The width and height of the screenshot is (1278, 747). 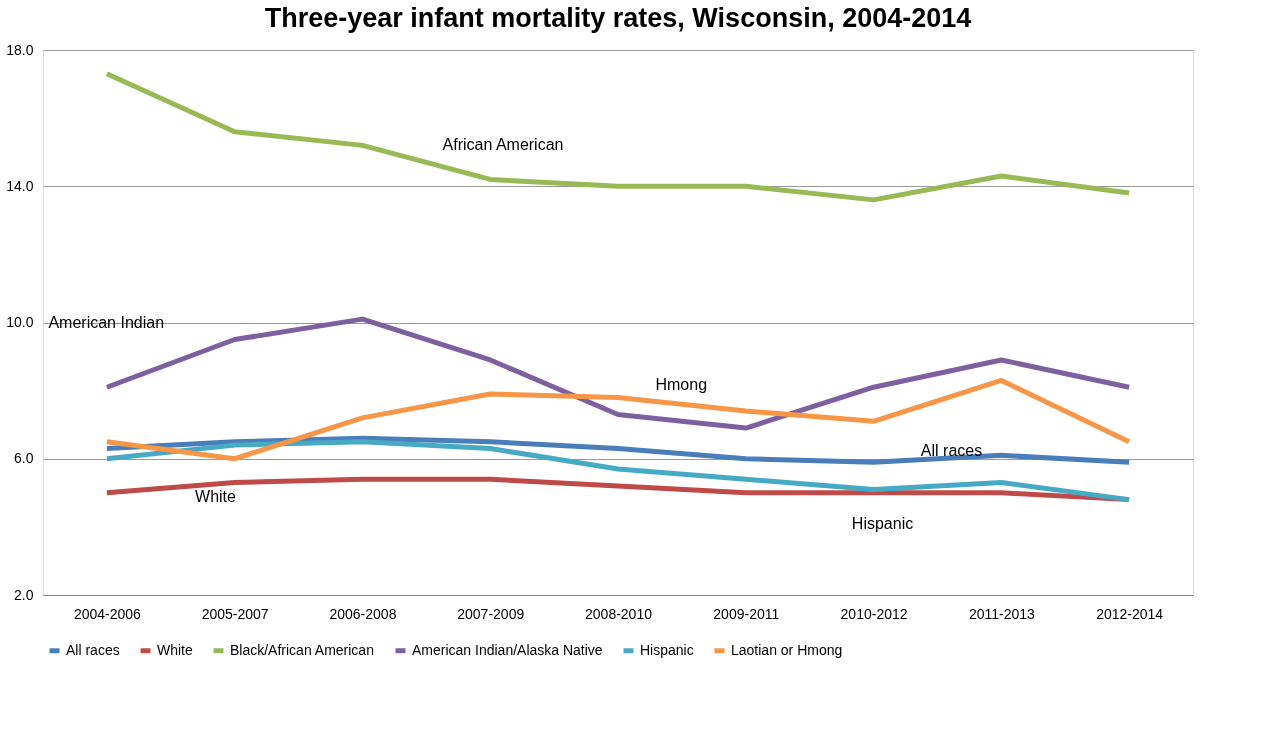 What do you see at coordinates (106, 322) in the screenshot?
I see `annotation: American Indian` at bounding box center [106, 322].